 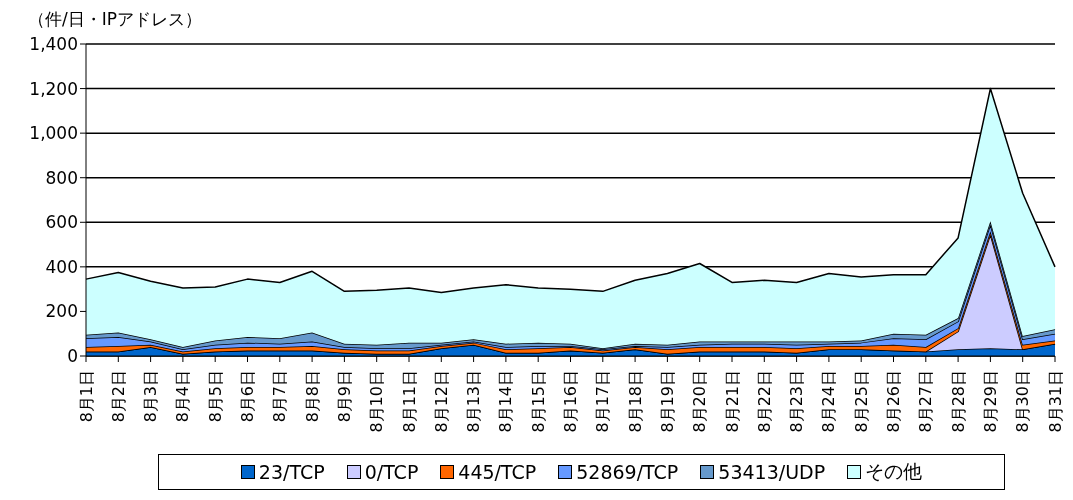 I want to click on x-tick-label: 8月12日, so click(x=441, y=401).